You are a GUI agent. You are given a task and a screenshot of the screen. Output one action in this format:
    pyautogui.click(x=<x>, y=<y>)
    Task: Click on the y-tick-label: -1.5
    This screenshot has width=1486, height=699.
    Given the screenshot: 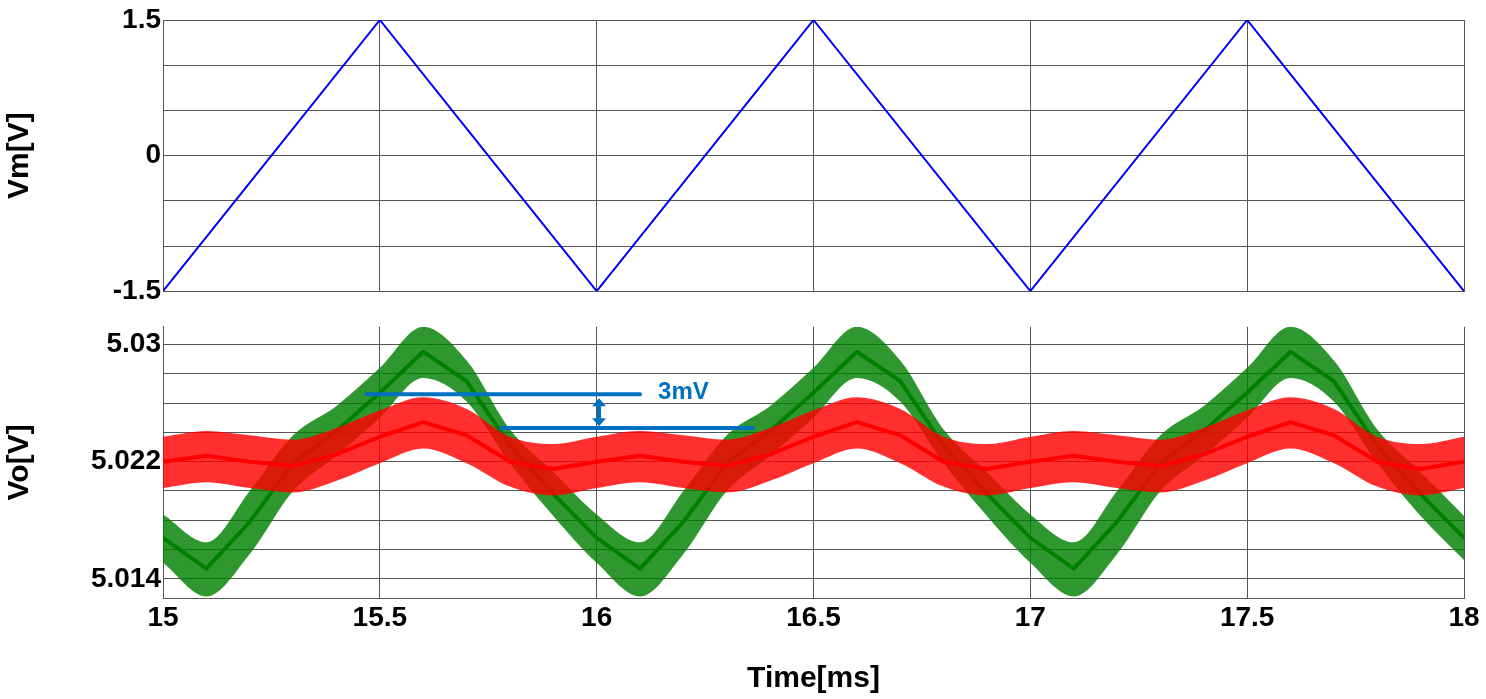 What is the action you would take?
    pyautogui.click(x=136, y=289)
    